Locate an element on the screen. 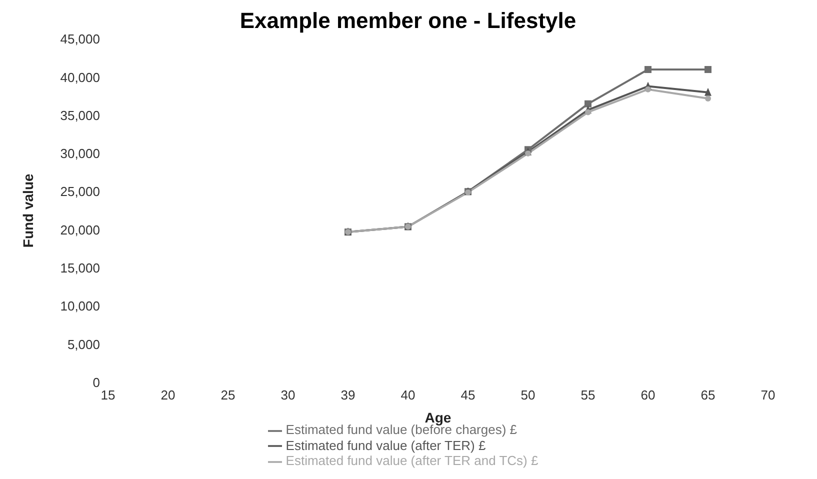 Image resolution: width=817 pixels, height=479 pixels. x-tick-label: 70 is located at coordinates (768, 395).